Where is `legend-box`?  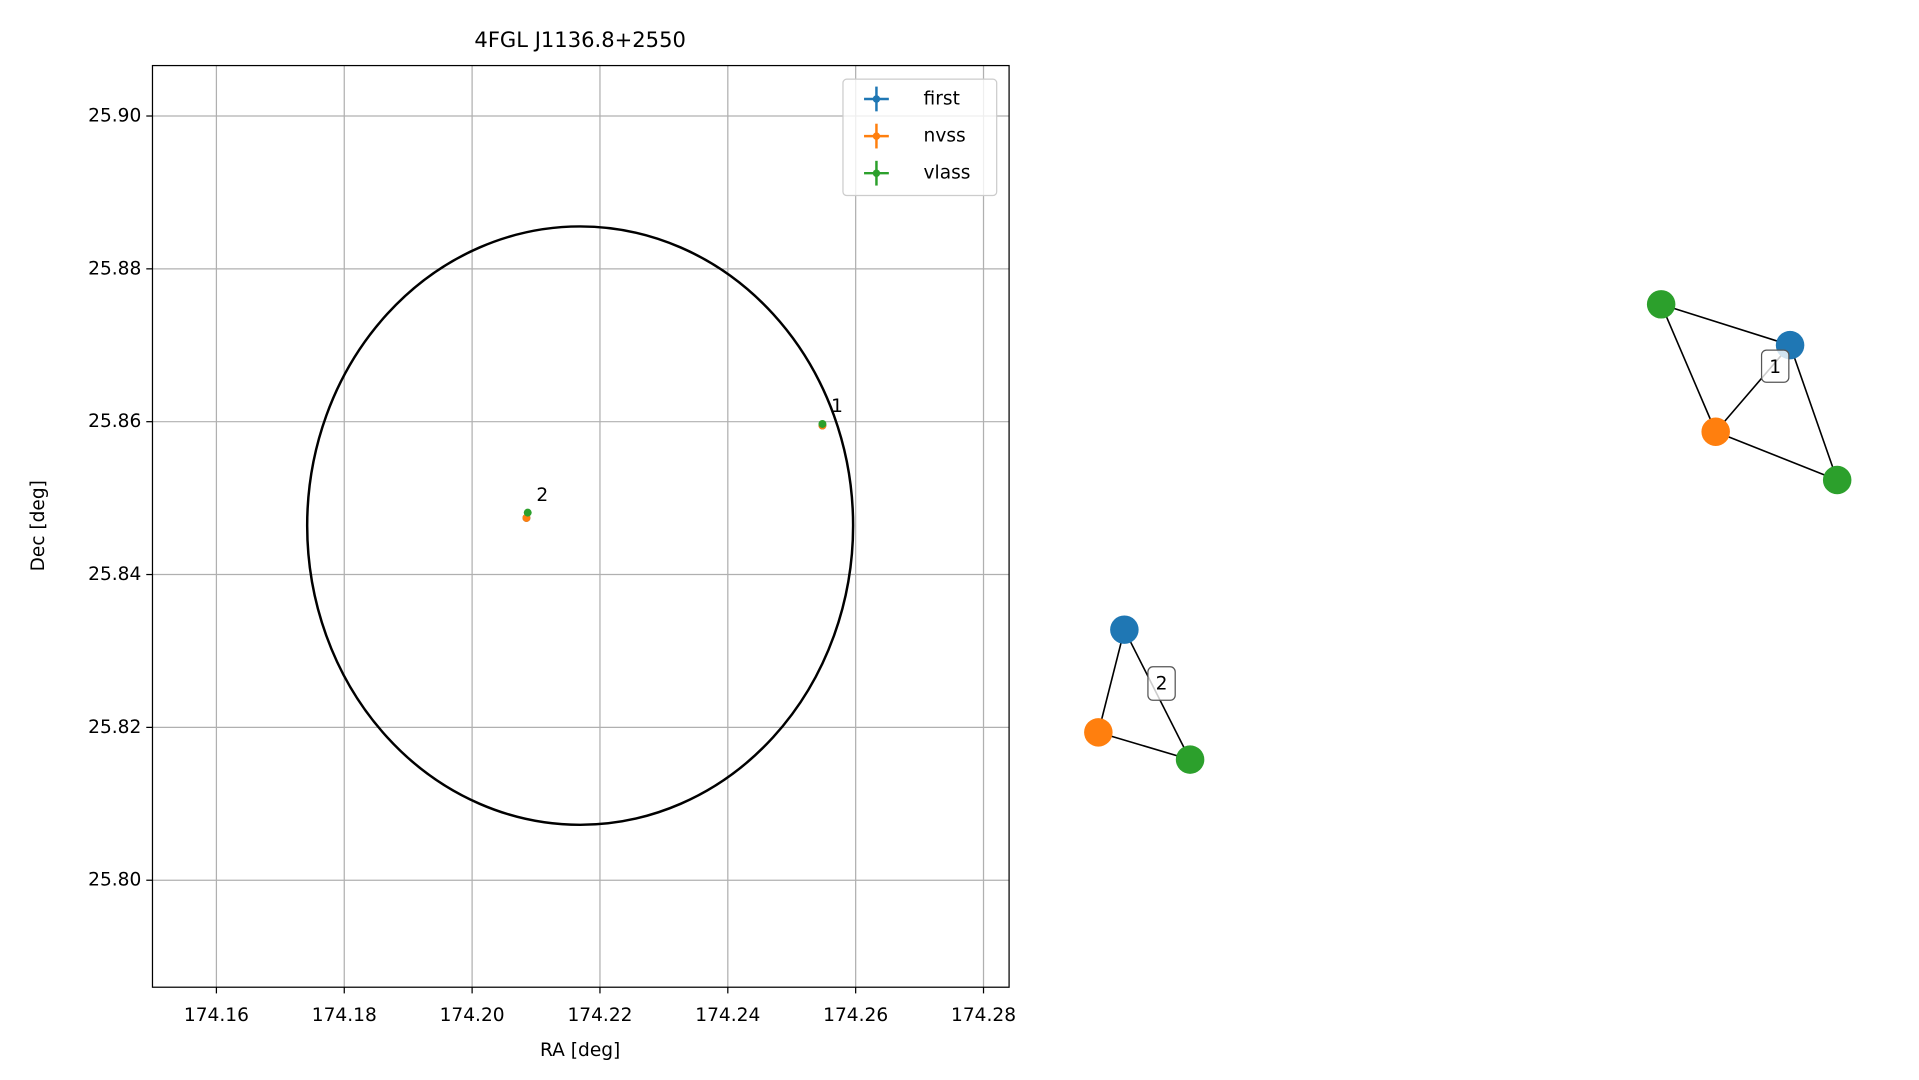
legend-box is located at coordinates (920, 137).